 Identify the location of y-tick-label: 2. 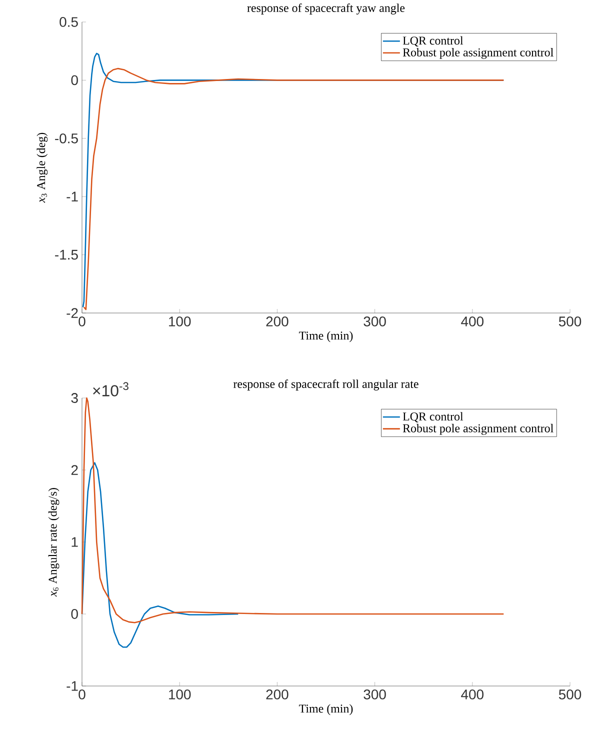
(74, 470).